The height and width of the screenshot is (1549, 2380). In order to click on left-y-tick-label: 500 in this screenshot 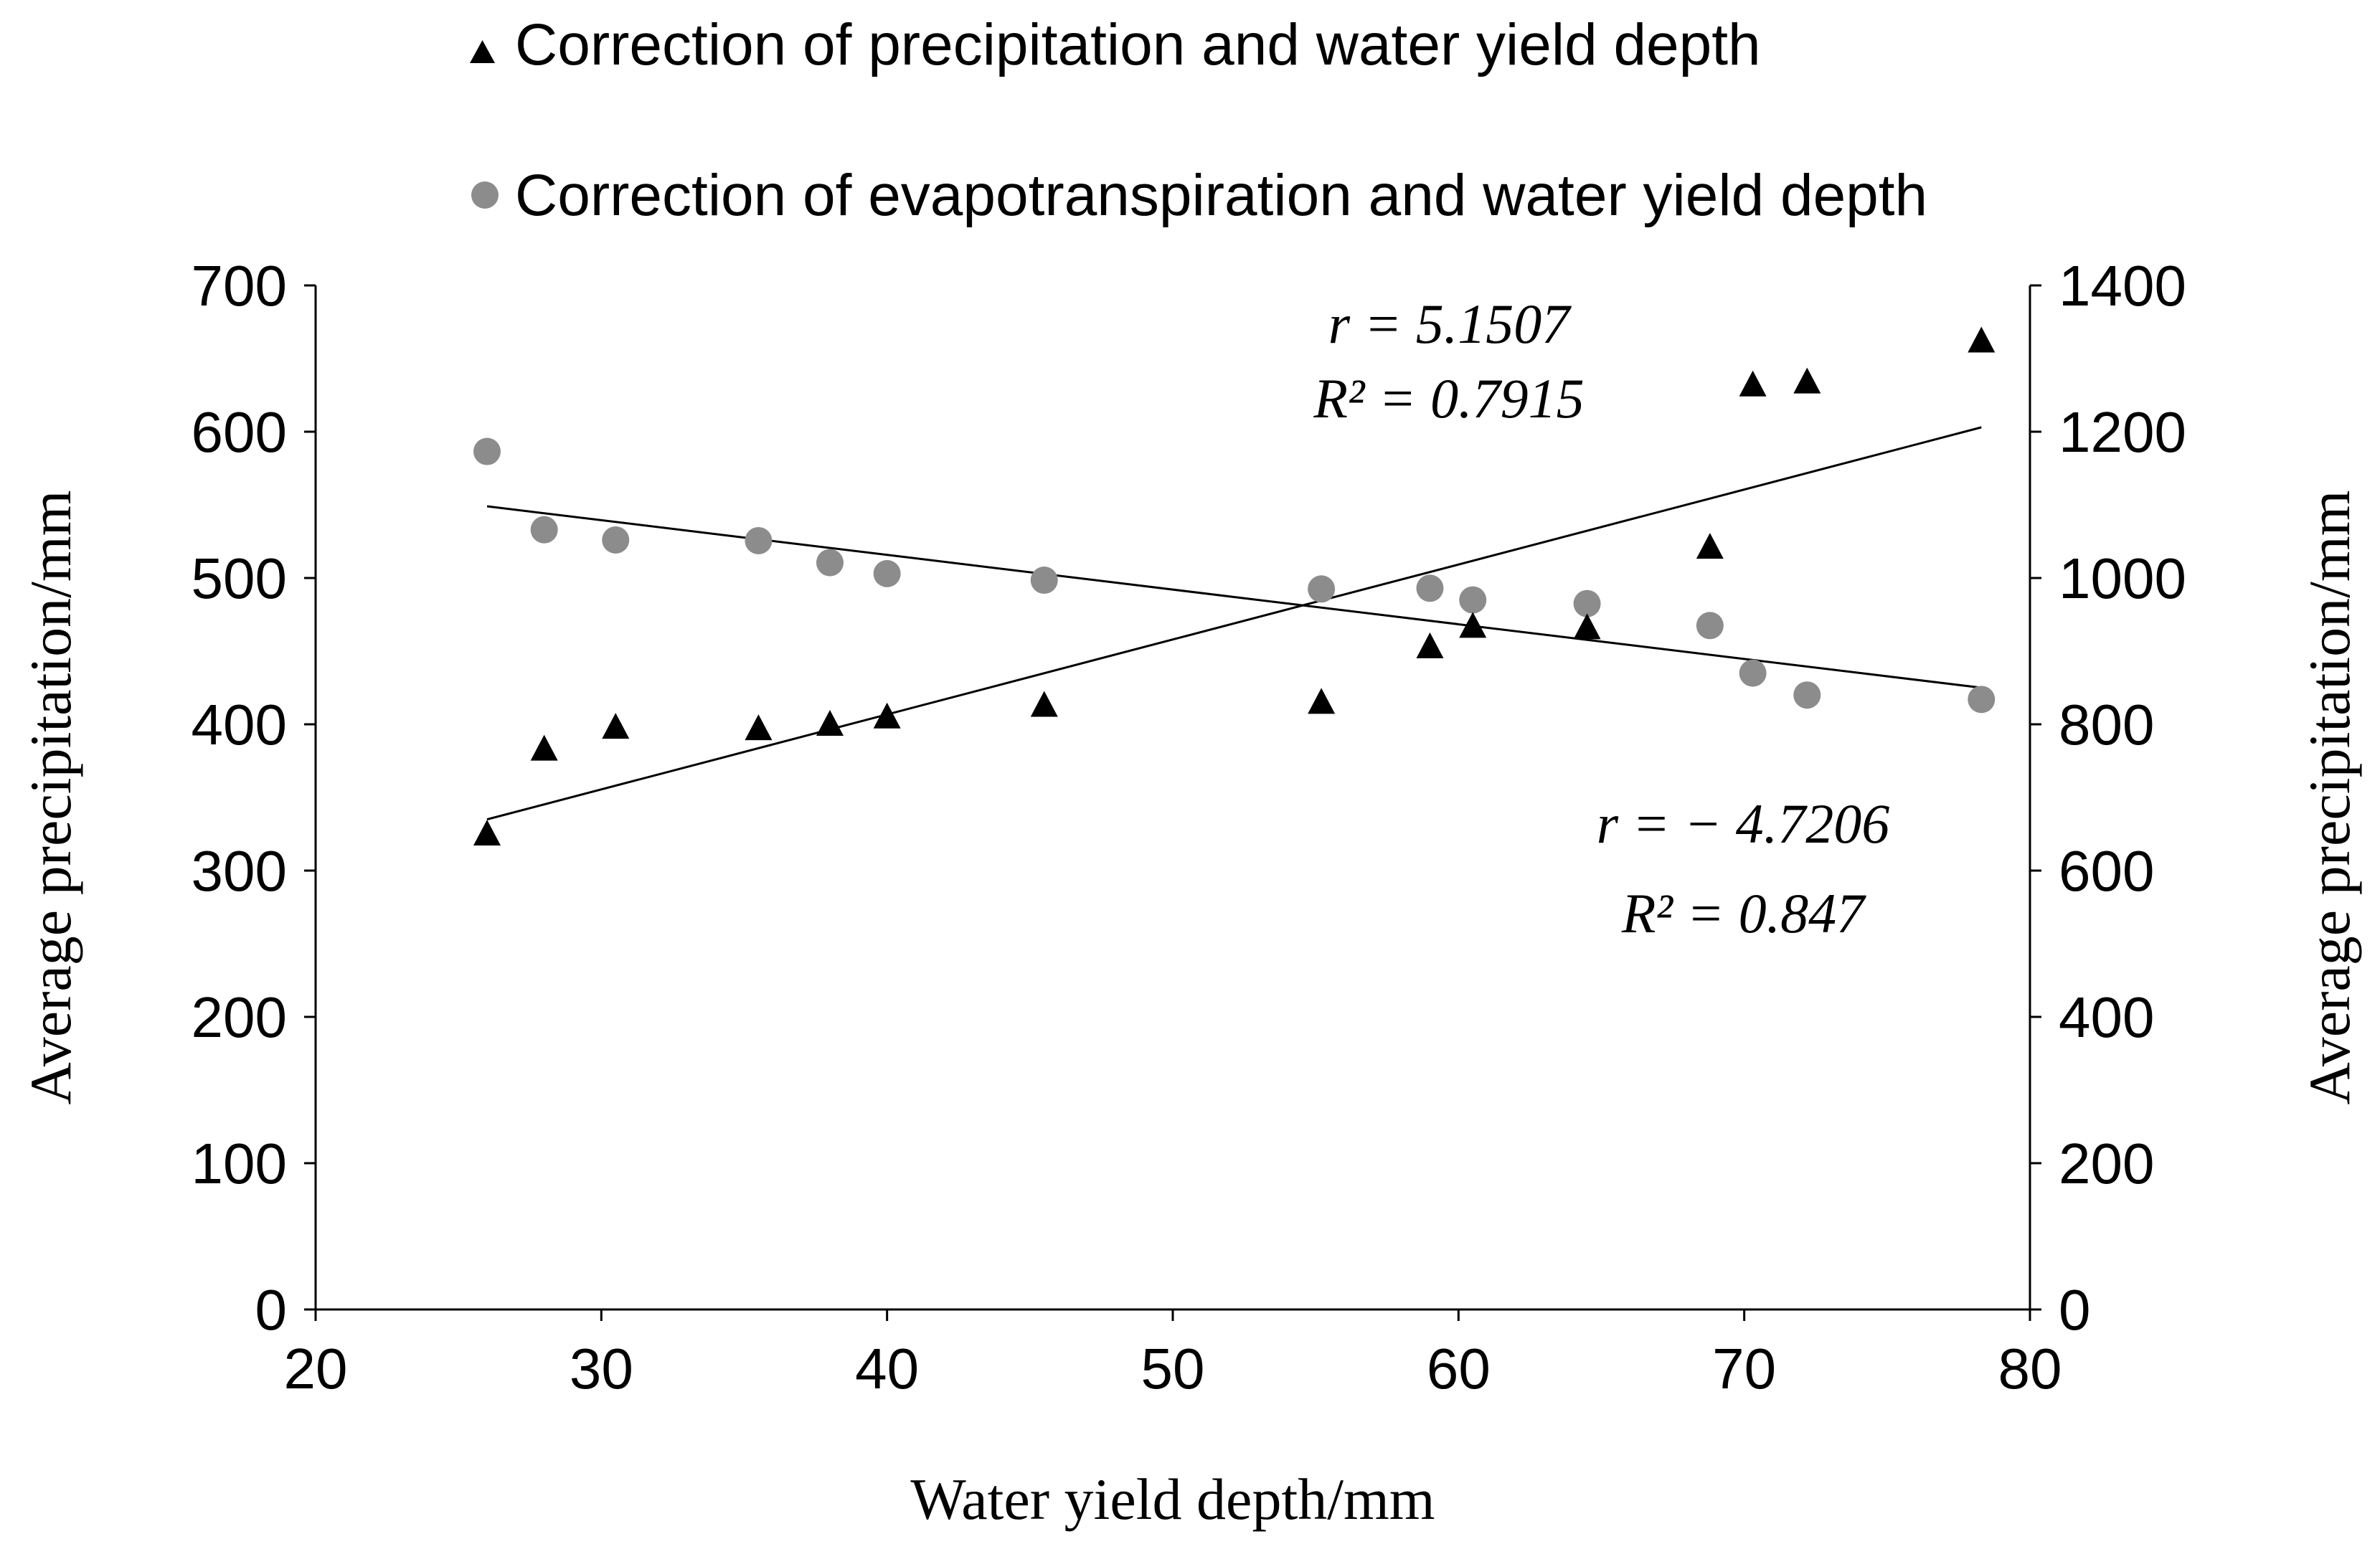, I will do `click(239, 578)`.